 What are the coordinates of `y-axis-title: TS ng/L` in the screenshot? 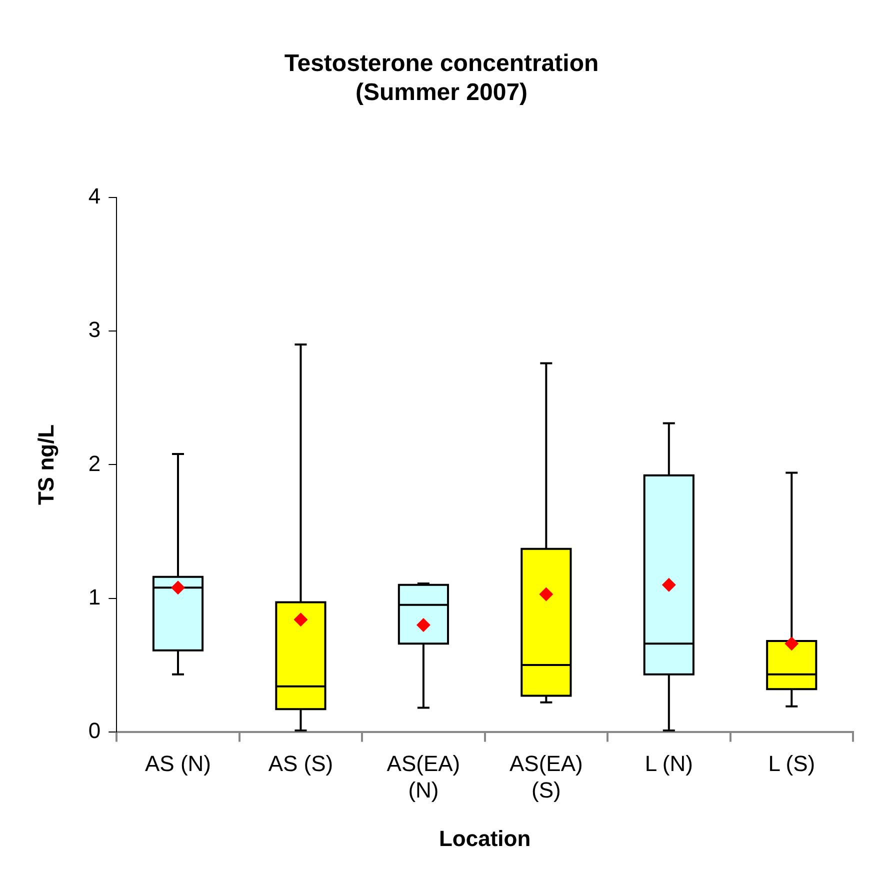 It's located at (45, 465).